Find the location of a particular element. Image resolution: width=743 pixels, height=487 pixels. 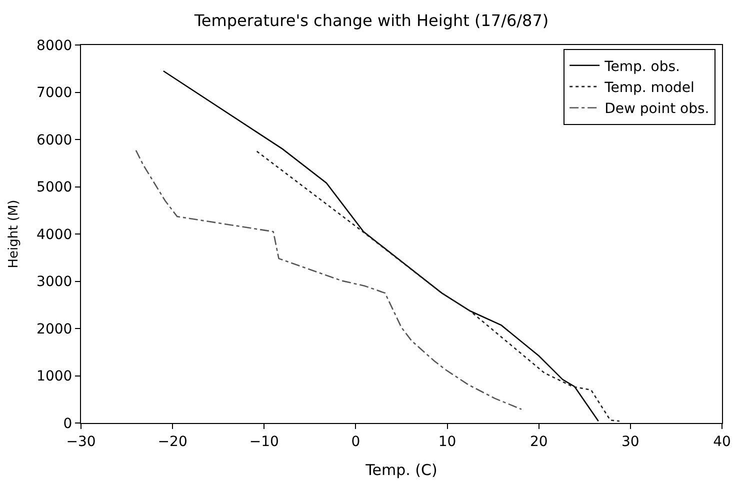

x-axis-title: Temp. (C) is located at coordinates (401, 469).